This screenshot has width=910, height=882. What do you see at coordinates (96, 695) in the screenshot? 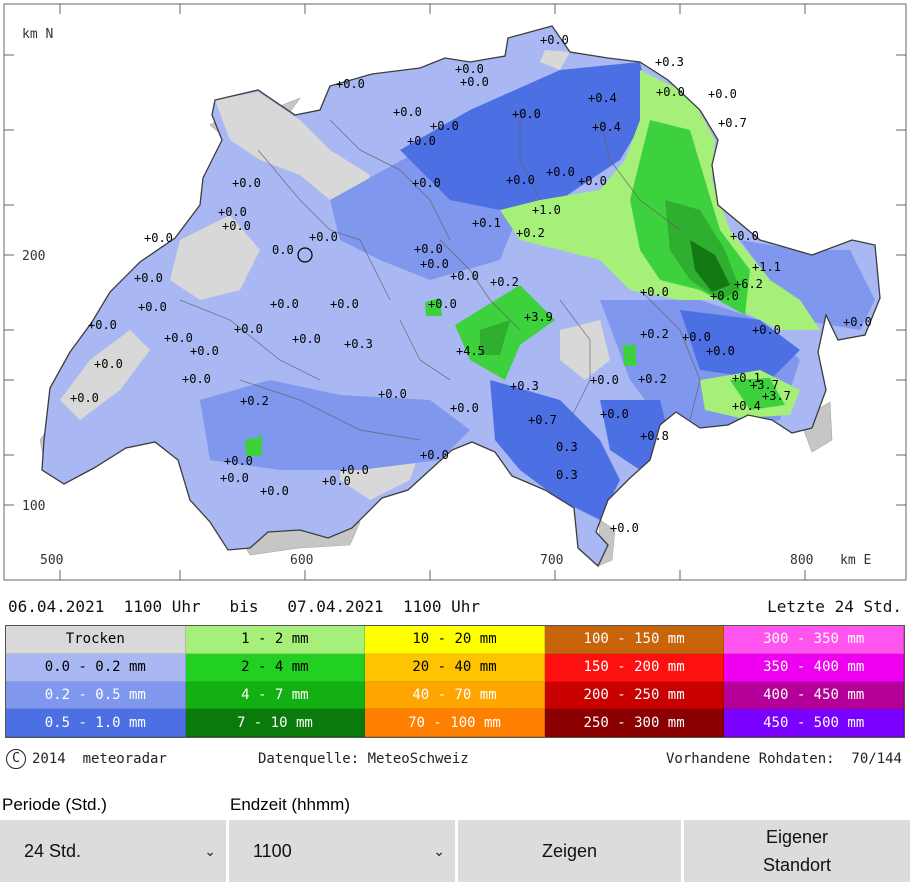
I see `legend-item: 0.2 - 0.5 mm` at bounding box center [96, 695].